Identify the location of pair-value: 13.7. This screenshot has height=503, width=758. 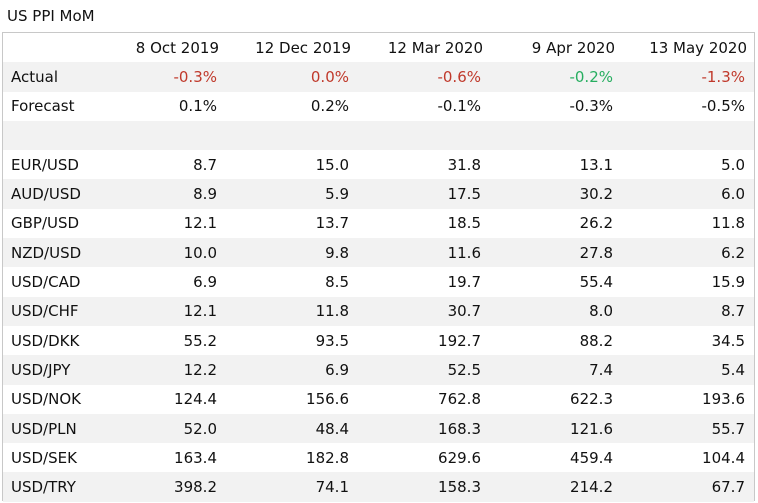
(332, 223).